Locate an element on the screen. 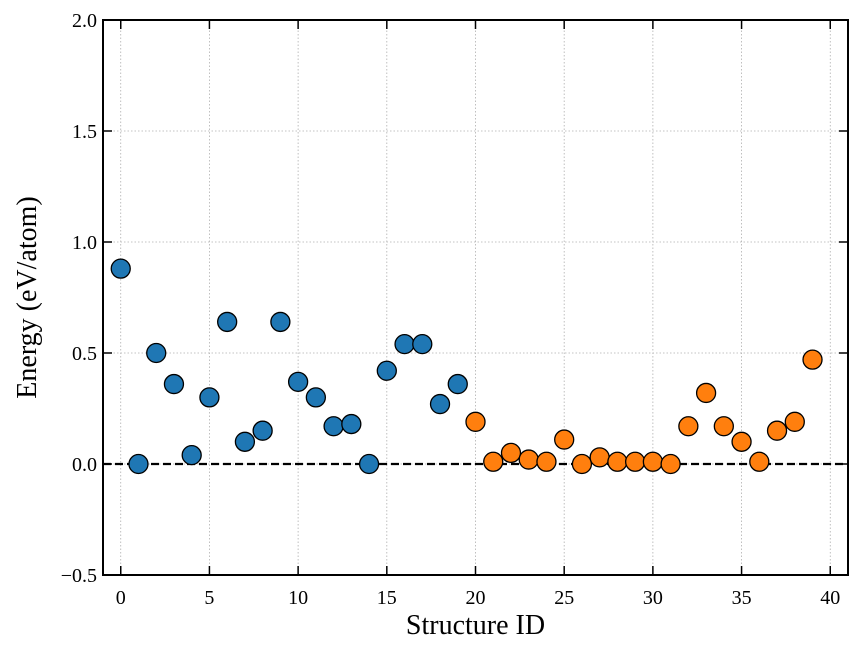 The width and height of the screenshot is (858, 653). x-tick-label: 20 is located at coordinates (476, 598).